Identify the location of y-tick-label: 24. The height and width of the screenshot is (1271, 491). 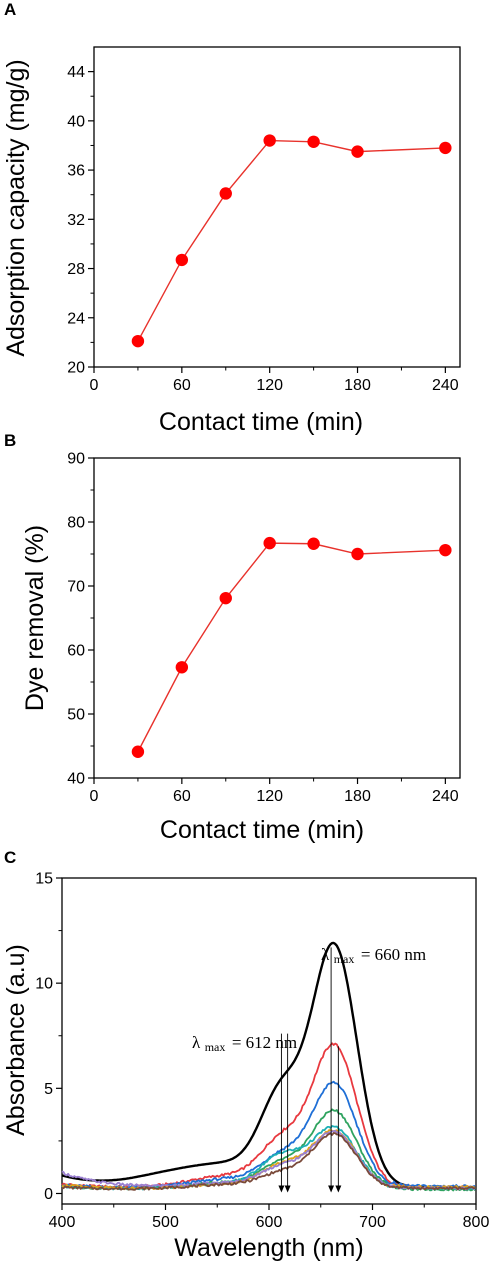
(76, 318).